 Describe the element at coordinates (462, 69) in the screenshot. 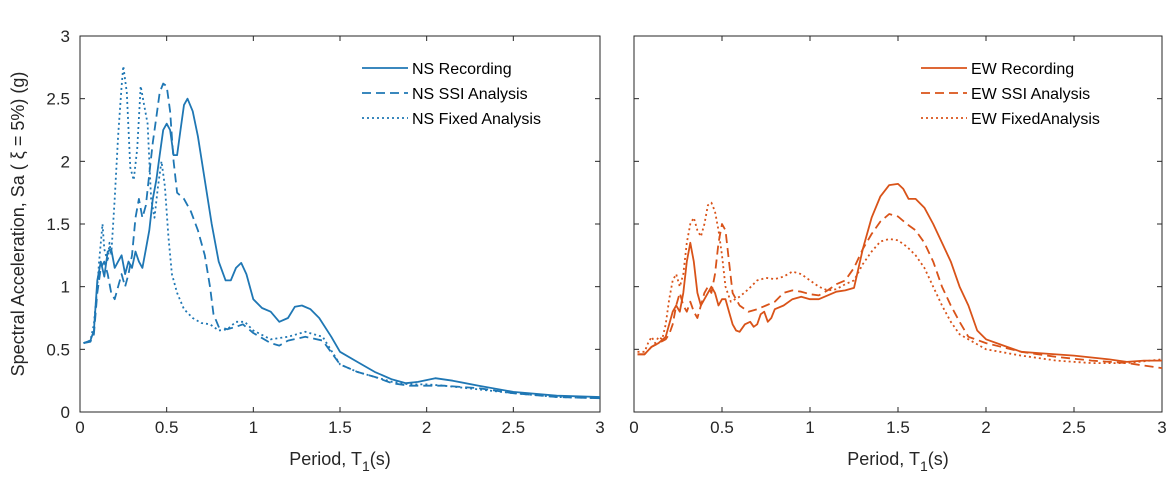

I see `legend-entry: NS Recording` at that location.